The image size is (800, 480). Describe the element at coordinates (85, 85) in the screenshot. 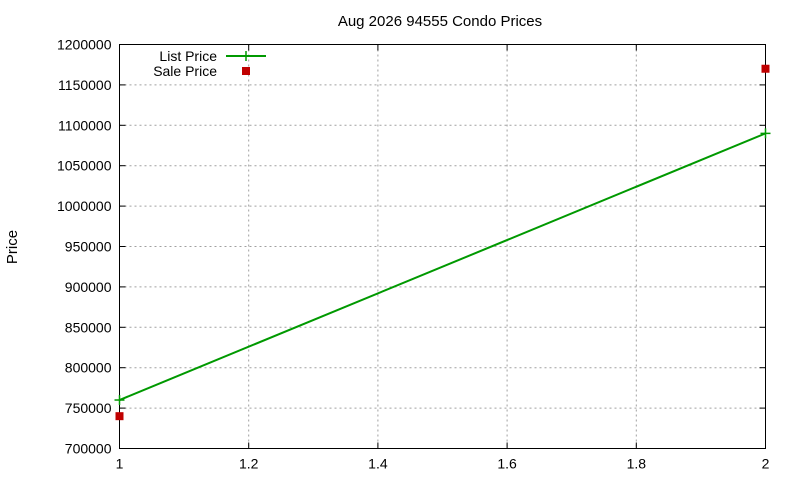

I see `y-tick-label: 1150000` at that location.